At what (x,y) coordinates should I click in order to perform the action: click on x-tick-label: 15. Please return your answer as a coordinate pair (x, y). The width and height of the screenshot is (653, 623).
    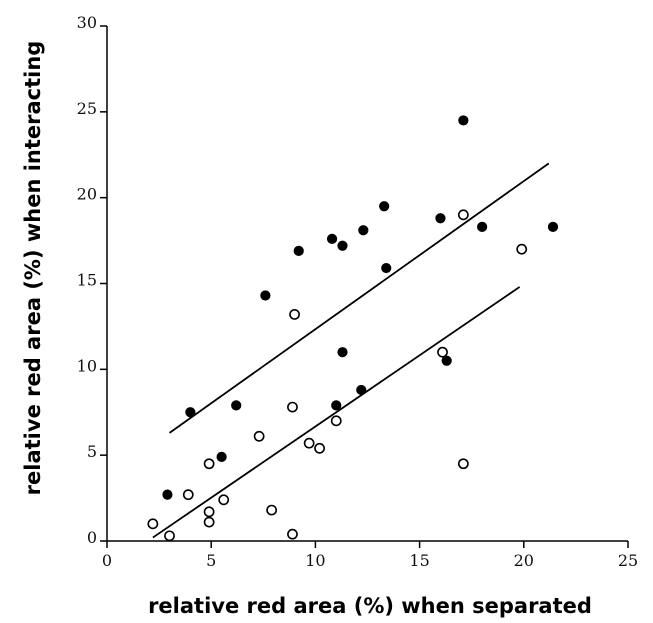
    Looking at the image, I should click on (419, 560).